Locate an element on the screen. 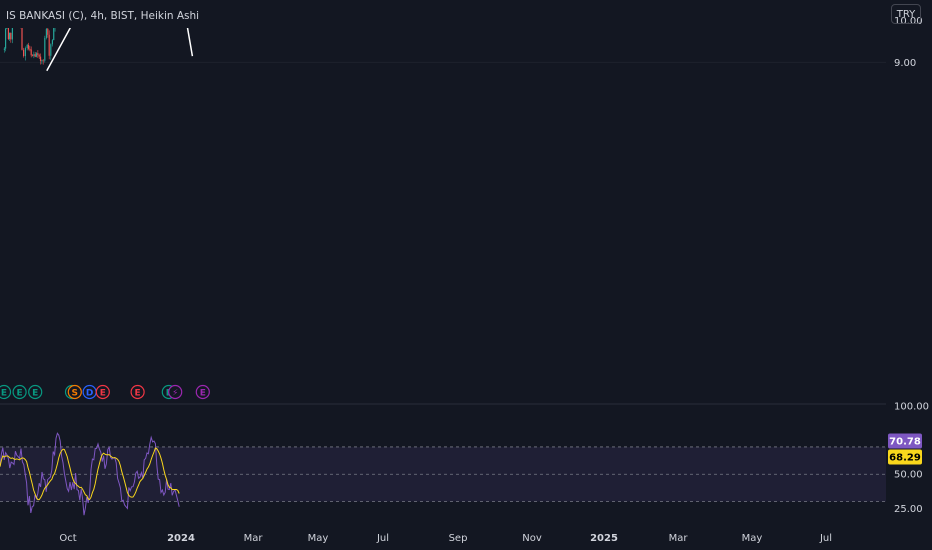  rsi-tick-label: 25.00 is located at coordinates (908, 509).